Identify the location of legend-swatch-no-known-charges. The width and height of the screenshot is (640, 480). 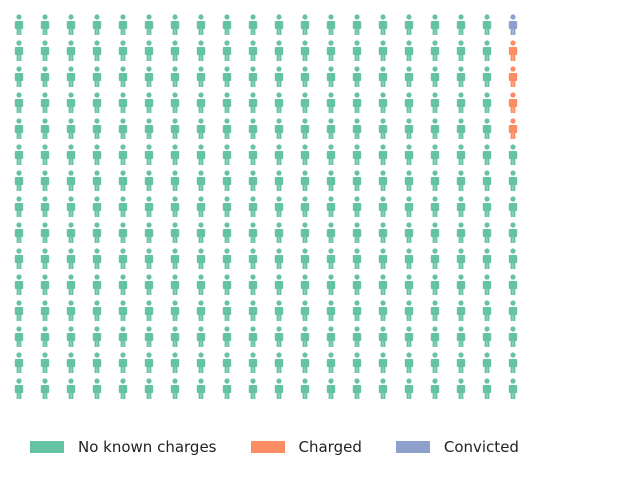
(47, 447).